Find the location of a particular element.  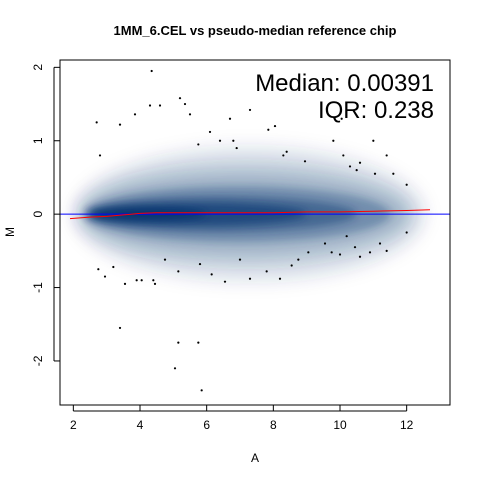

x-tick-label: 12 is located at coordinates (407, 425).